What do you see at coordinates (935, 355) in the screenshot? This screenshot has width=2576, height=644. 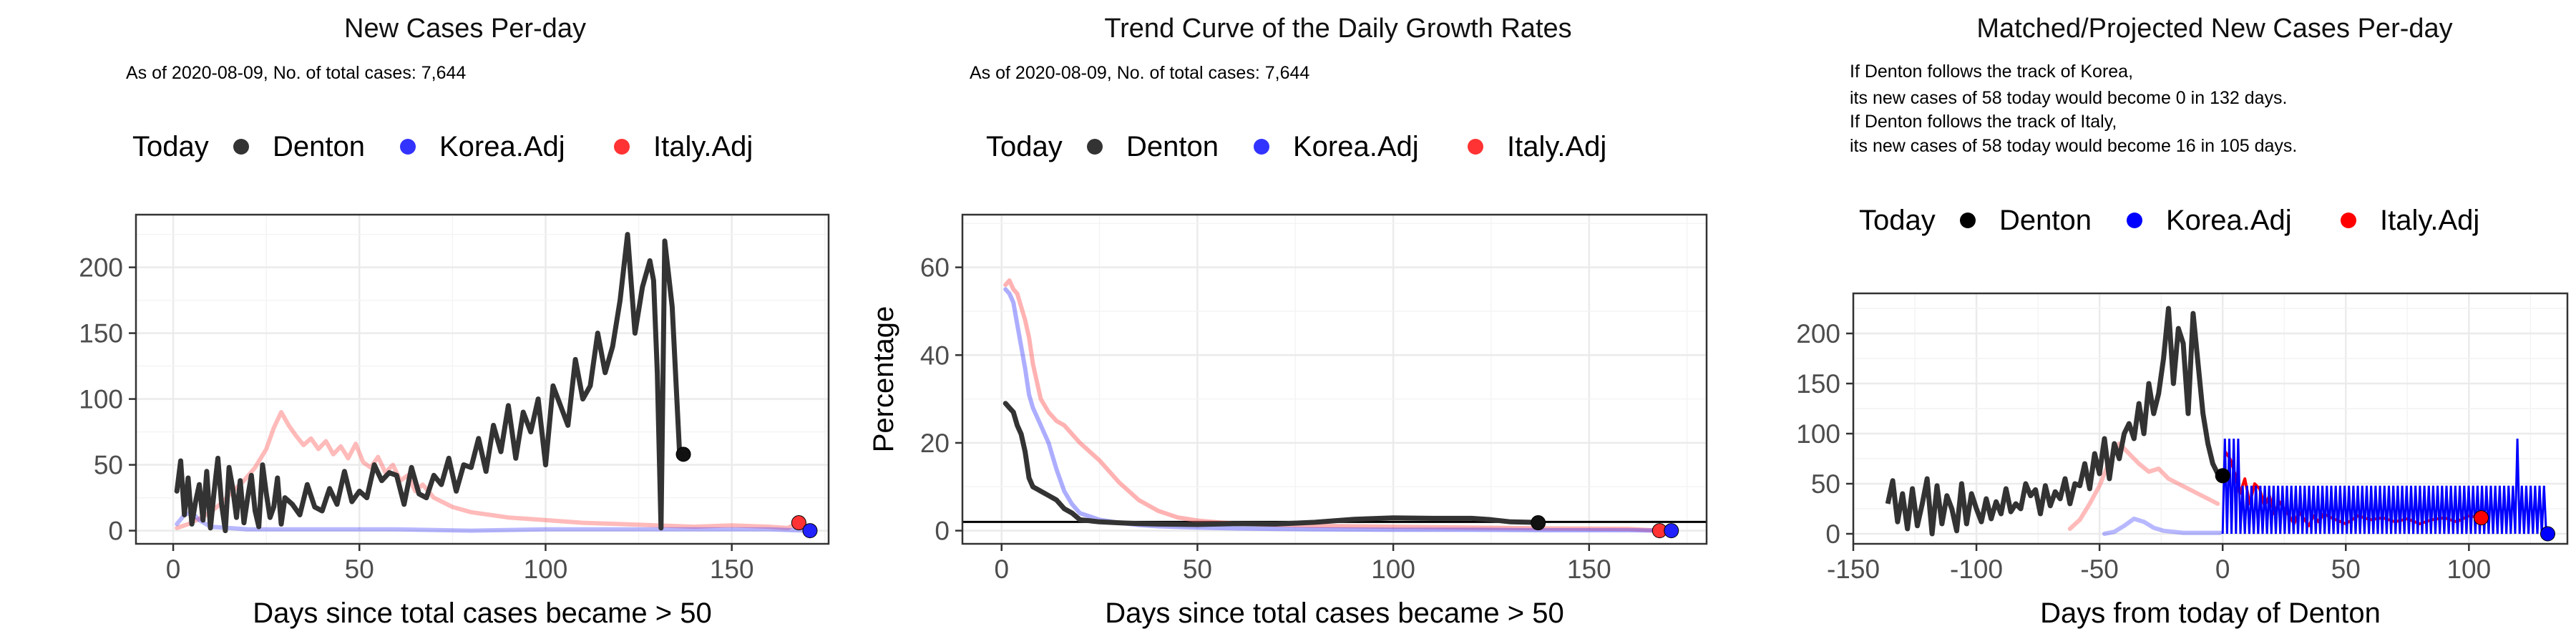 I see `y-tick-label: 40` at bounding box center [935, 355].